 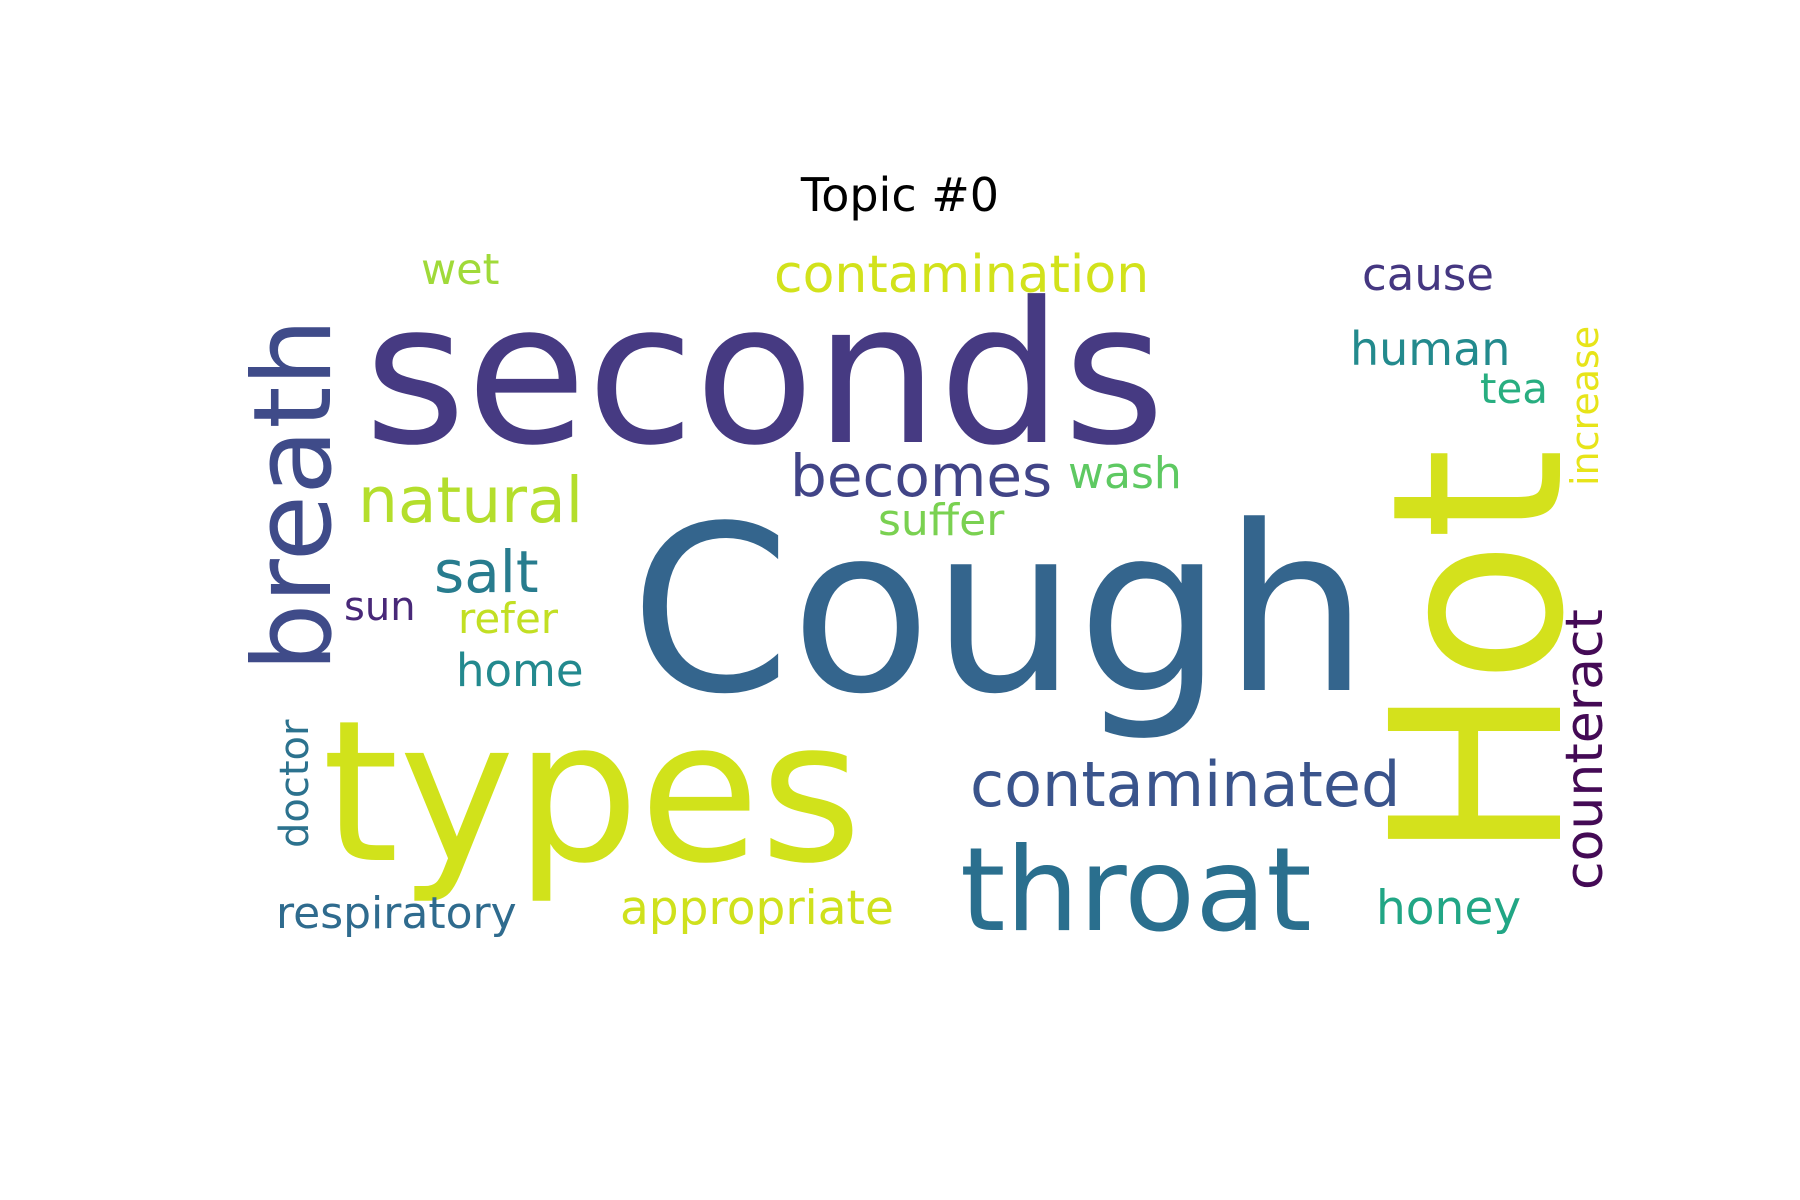 What do you see at coordinates (1430, 349) in the screenshot?
I see `word-human: human` at bounding box center [1430, 349].